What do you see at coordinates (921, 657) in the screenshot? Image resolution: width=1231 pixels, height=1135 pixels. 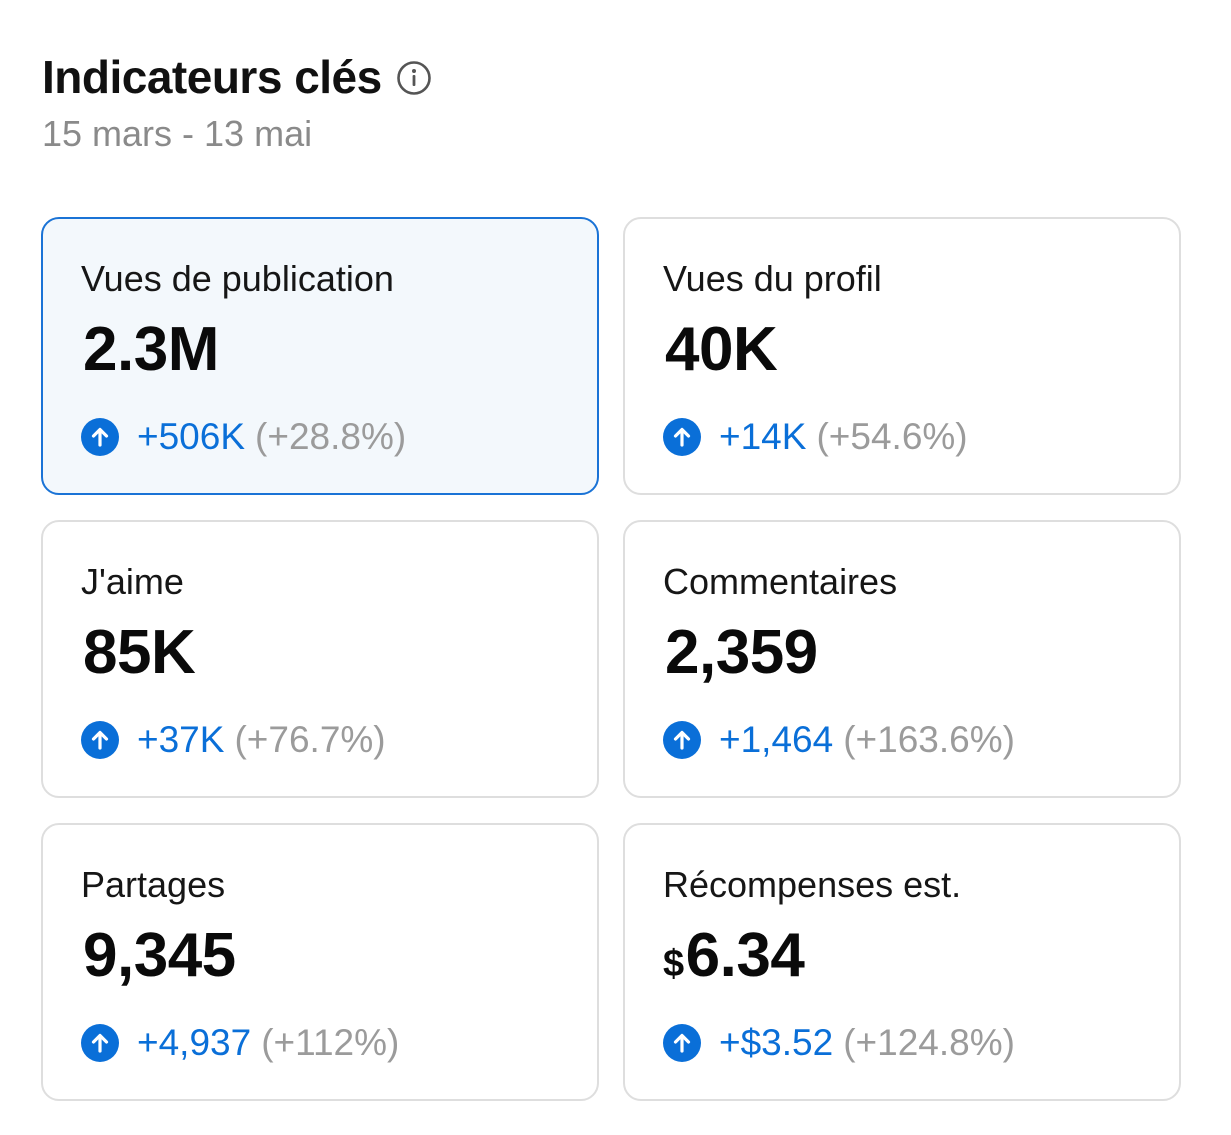 I see `metric-value: 2,359` at bounding box center [921, 657].